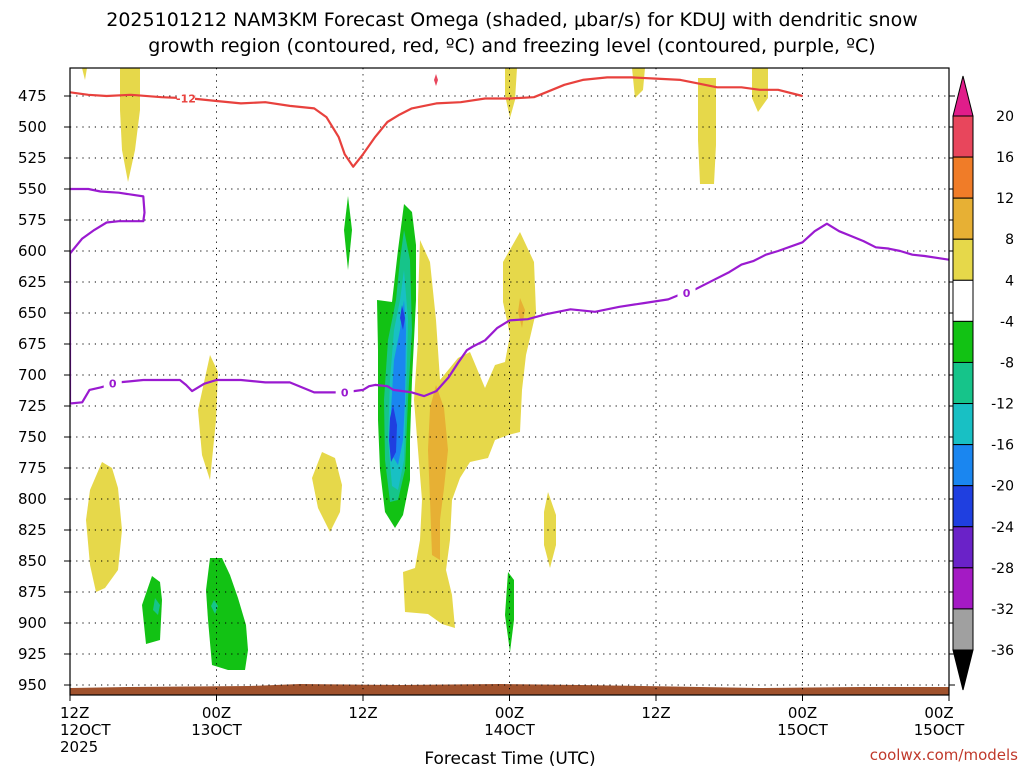 This screenshot has height=768, width=1024. Describe the element at coordinates (938, 713) in the screenshot. I see `x-tick-label-end: 00Z` at that location.